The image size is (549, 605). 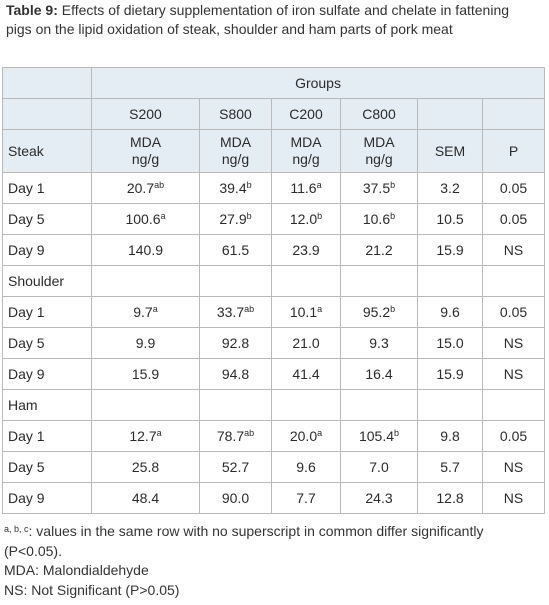 What do you see at coordinates (306, 114) in the screenshot?
I see `column-header: C200` at bounding box center [306, 114].